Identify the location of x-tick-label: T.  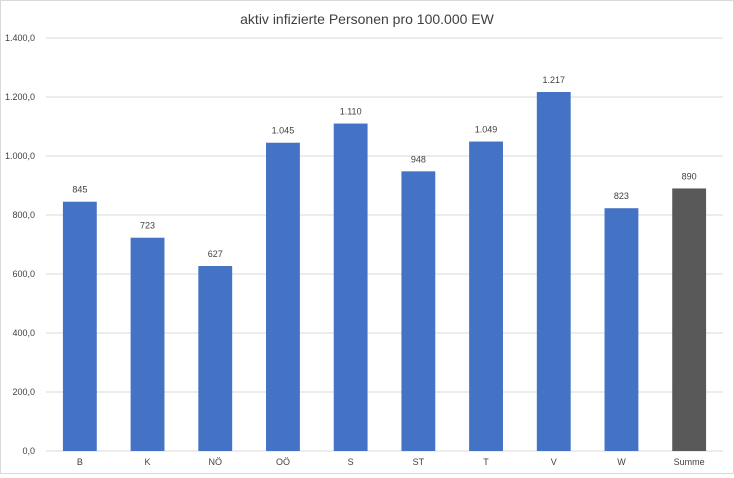
(486, 462).